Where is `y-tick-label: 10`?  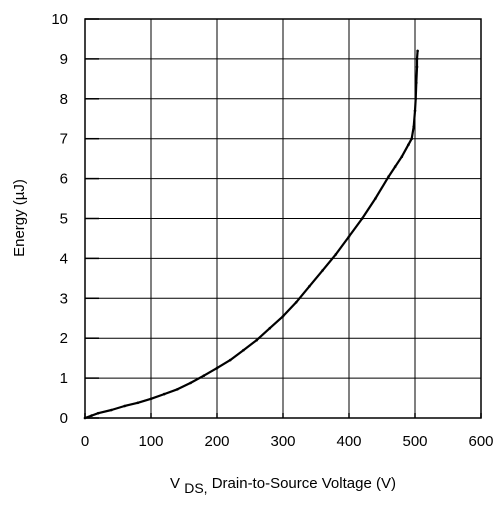
y-tick-label: 10 is located at coordinates (59, 19).